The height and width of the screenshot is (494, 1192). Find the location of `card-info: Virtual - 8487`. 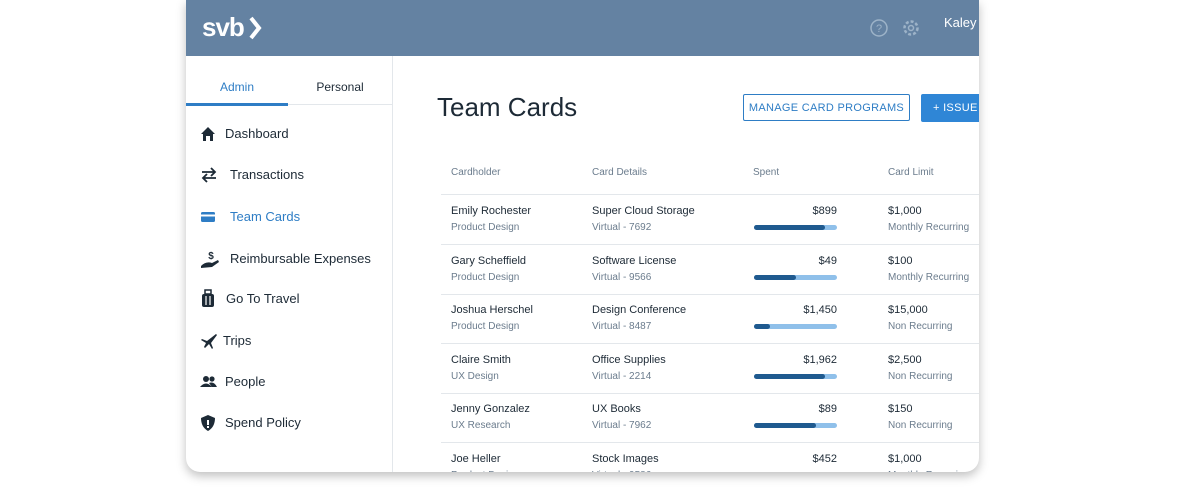

card-info: Virtual - 8487 is located at coordinates (622, 327).